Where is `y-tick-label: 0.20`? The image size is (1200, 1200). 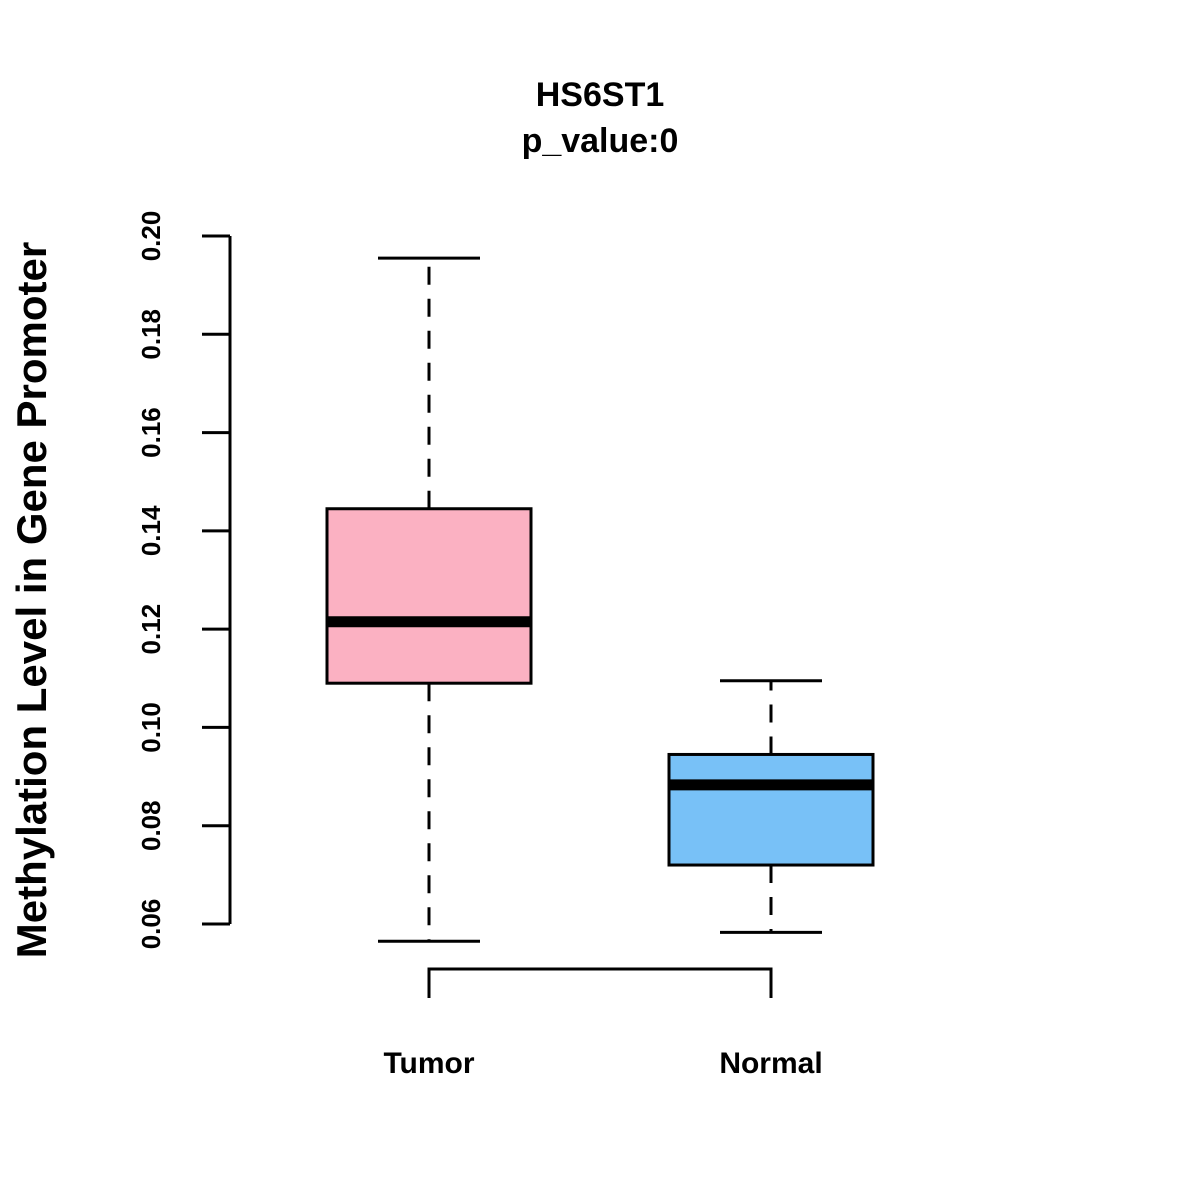
y-tick-label: 0.20 is located at coordinates (151, 236).